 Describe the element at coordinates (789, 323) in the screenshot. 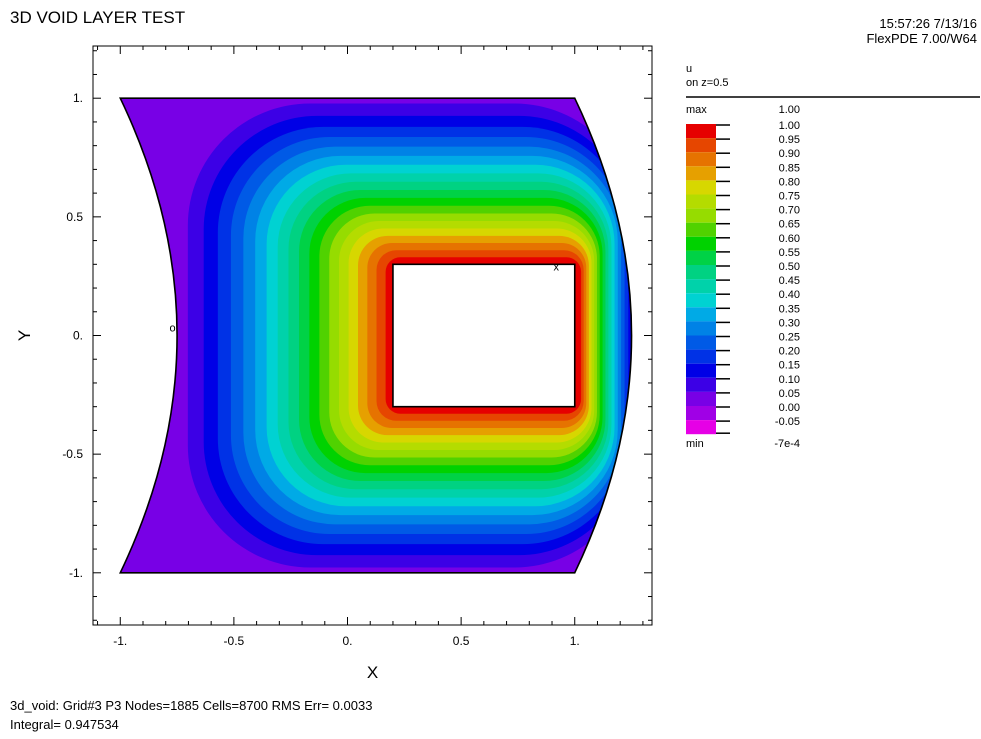

I see `legend-value: 0.30` at that location.